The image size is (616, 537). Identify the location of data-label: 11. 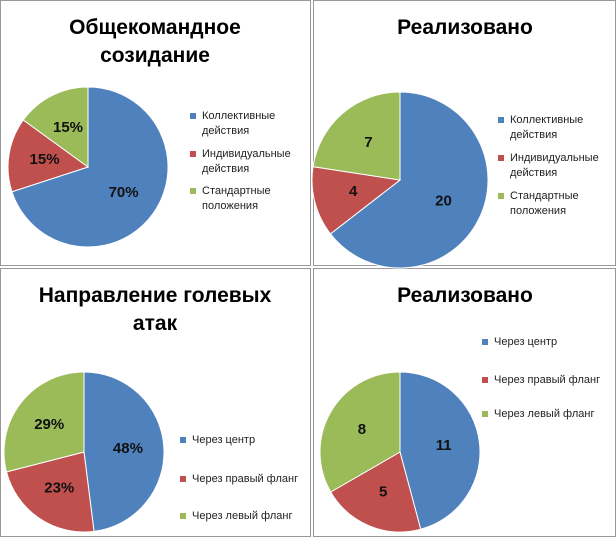
(444, 445).